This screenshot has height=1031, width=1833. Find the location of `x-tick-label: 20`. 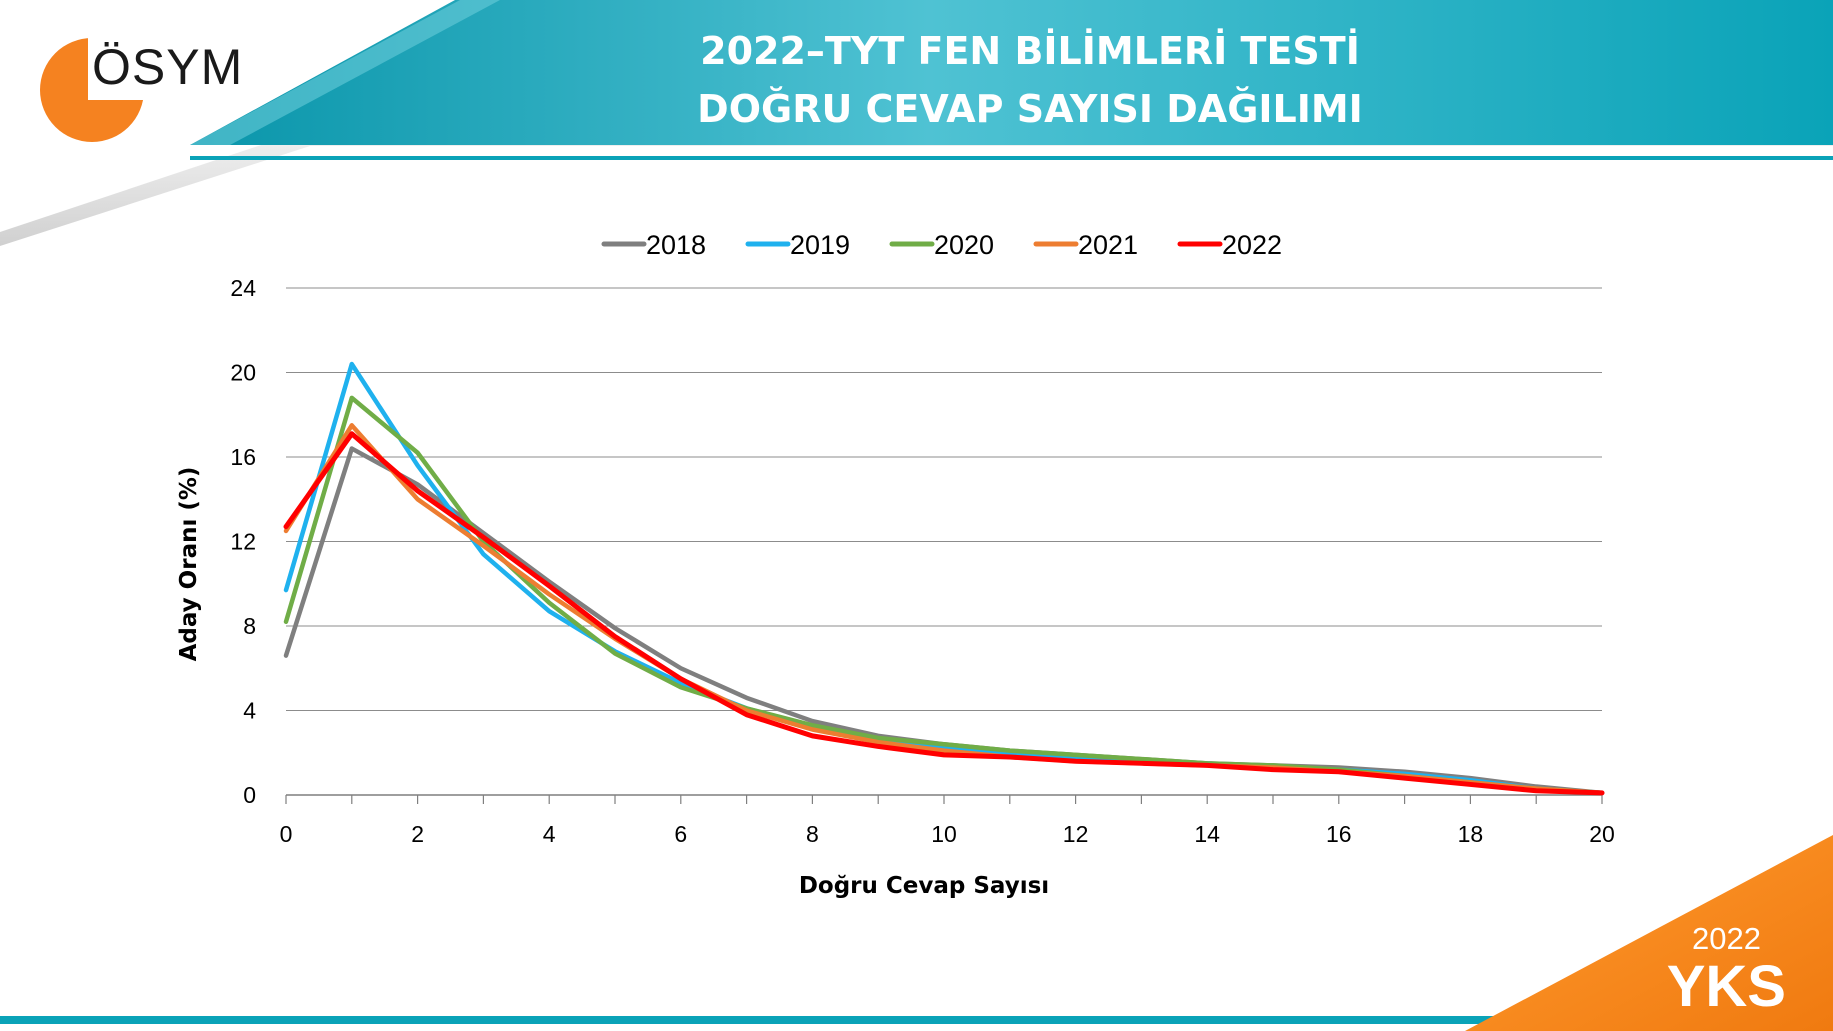

x-tick-label: 20 is located at coordinates (1602, 834).